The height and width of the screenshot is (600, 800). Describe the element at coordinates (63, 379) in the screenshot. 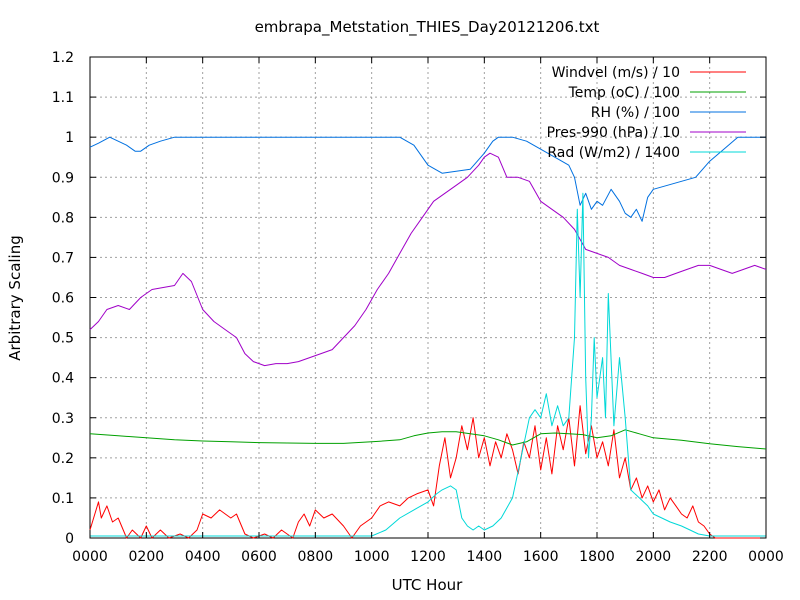

I see `y-tick-label: 0.4` at that location.